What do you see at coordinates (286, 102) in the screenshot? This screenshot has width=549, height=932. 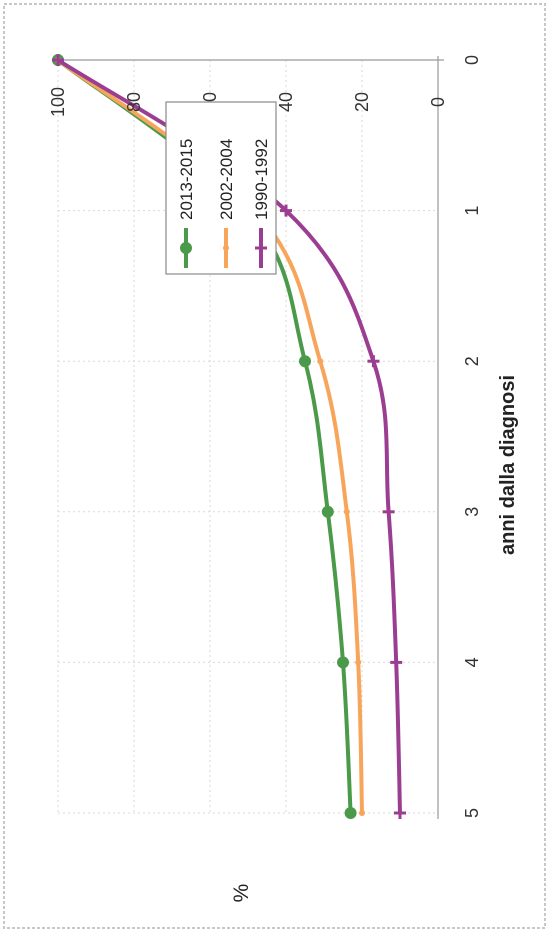 I see `y-tick-label: 40` at bounding box center [286, 102].